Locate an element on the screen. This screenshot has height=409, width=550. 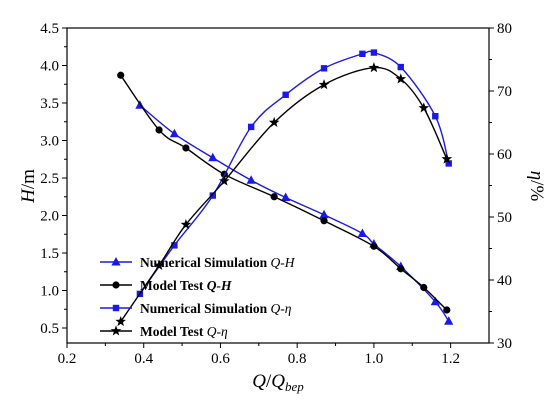
legend-label: Numerical Simulation Q-η is located at coordinates (216, 308).